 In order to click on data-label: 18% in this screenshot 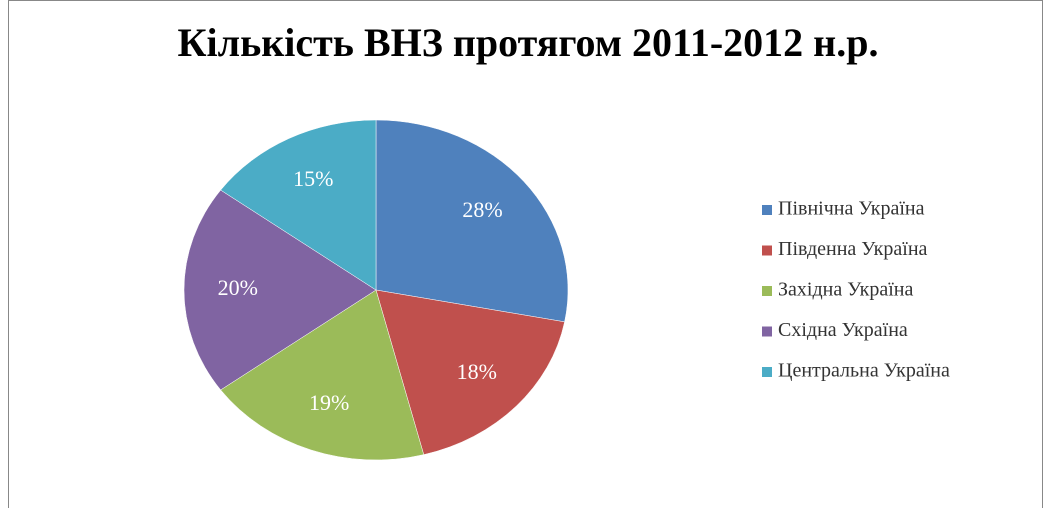, I will do `click(477, 371)`.